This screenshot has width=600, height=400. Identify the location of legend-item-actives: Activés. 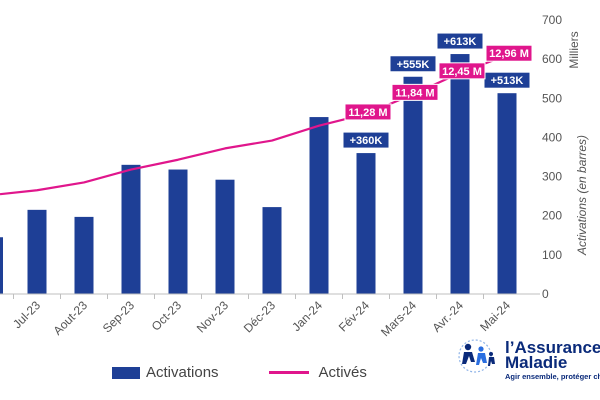
(317, 372).